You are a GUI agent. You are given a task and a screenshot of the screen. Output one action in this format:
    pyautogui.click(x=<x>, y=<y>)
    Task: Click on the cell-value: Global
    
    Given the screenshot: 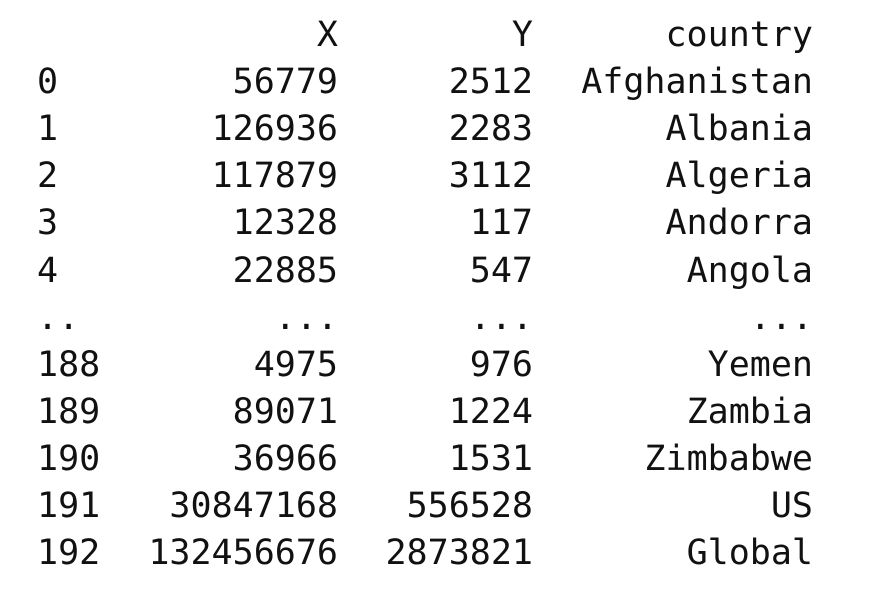 What is the action you would take?
    pyautogui.click(x=749, y=553)
    